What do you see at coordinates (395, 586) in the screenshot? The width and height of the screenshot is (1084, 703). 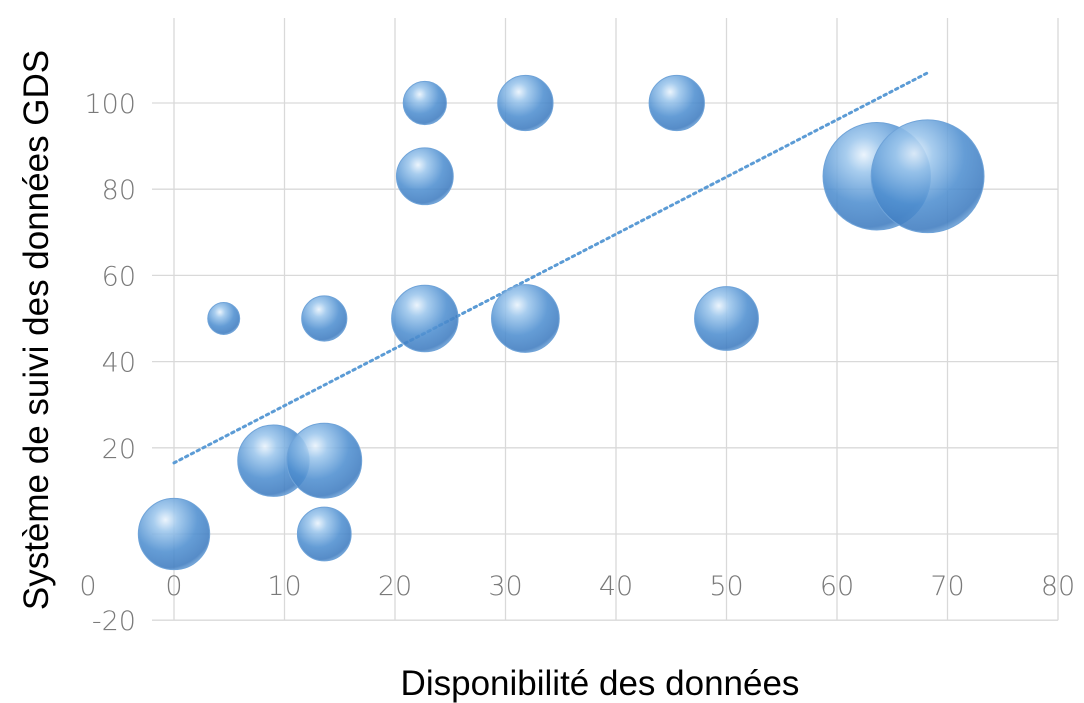 I see `x-tick-label: 20` at bounding box center [395, 586].